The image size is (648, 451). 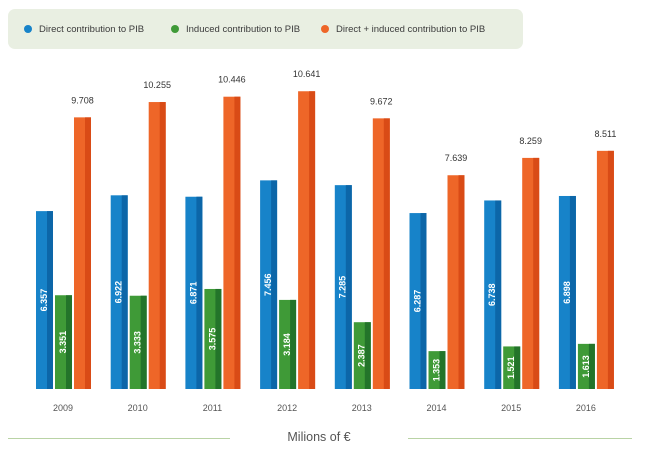 I want to click on legend-dot-induced, so click(x=175, y=29).